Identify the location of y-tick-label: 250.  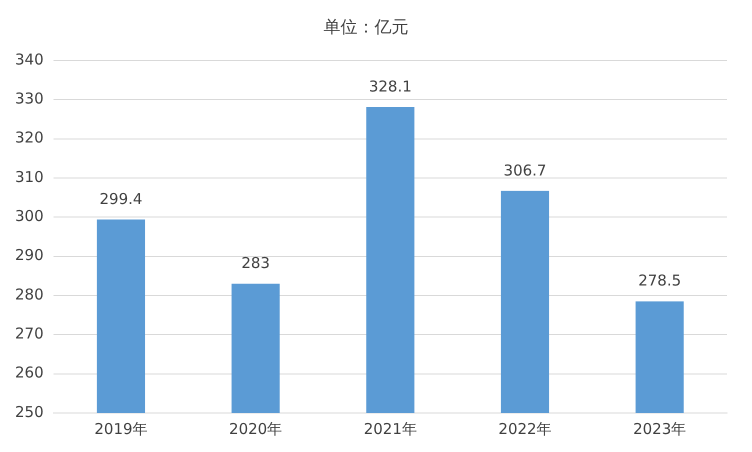
(29, 411).